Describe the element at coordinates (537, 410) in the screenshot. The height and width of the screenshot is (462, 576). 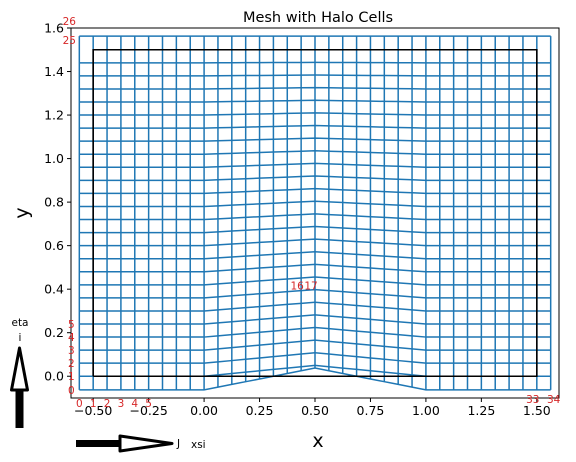
I see `x-tick-label: 1.50` at that location.